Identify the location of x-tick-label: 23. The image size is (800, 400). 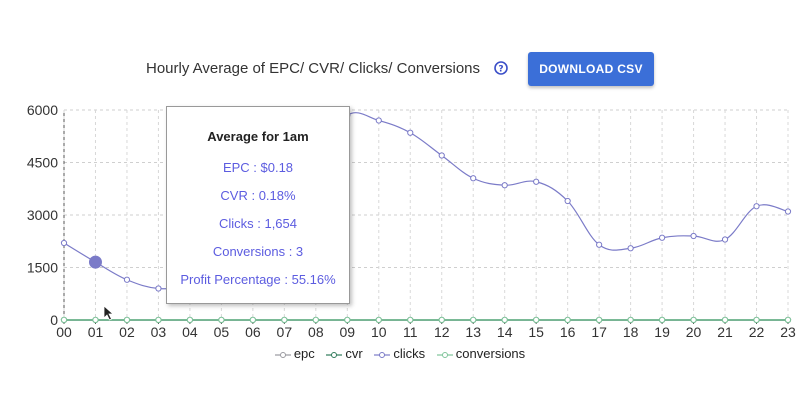
(788, 332).